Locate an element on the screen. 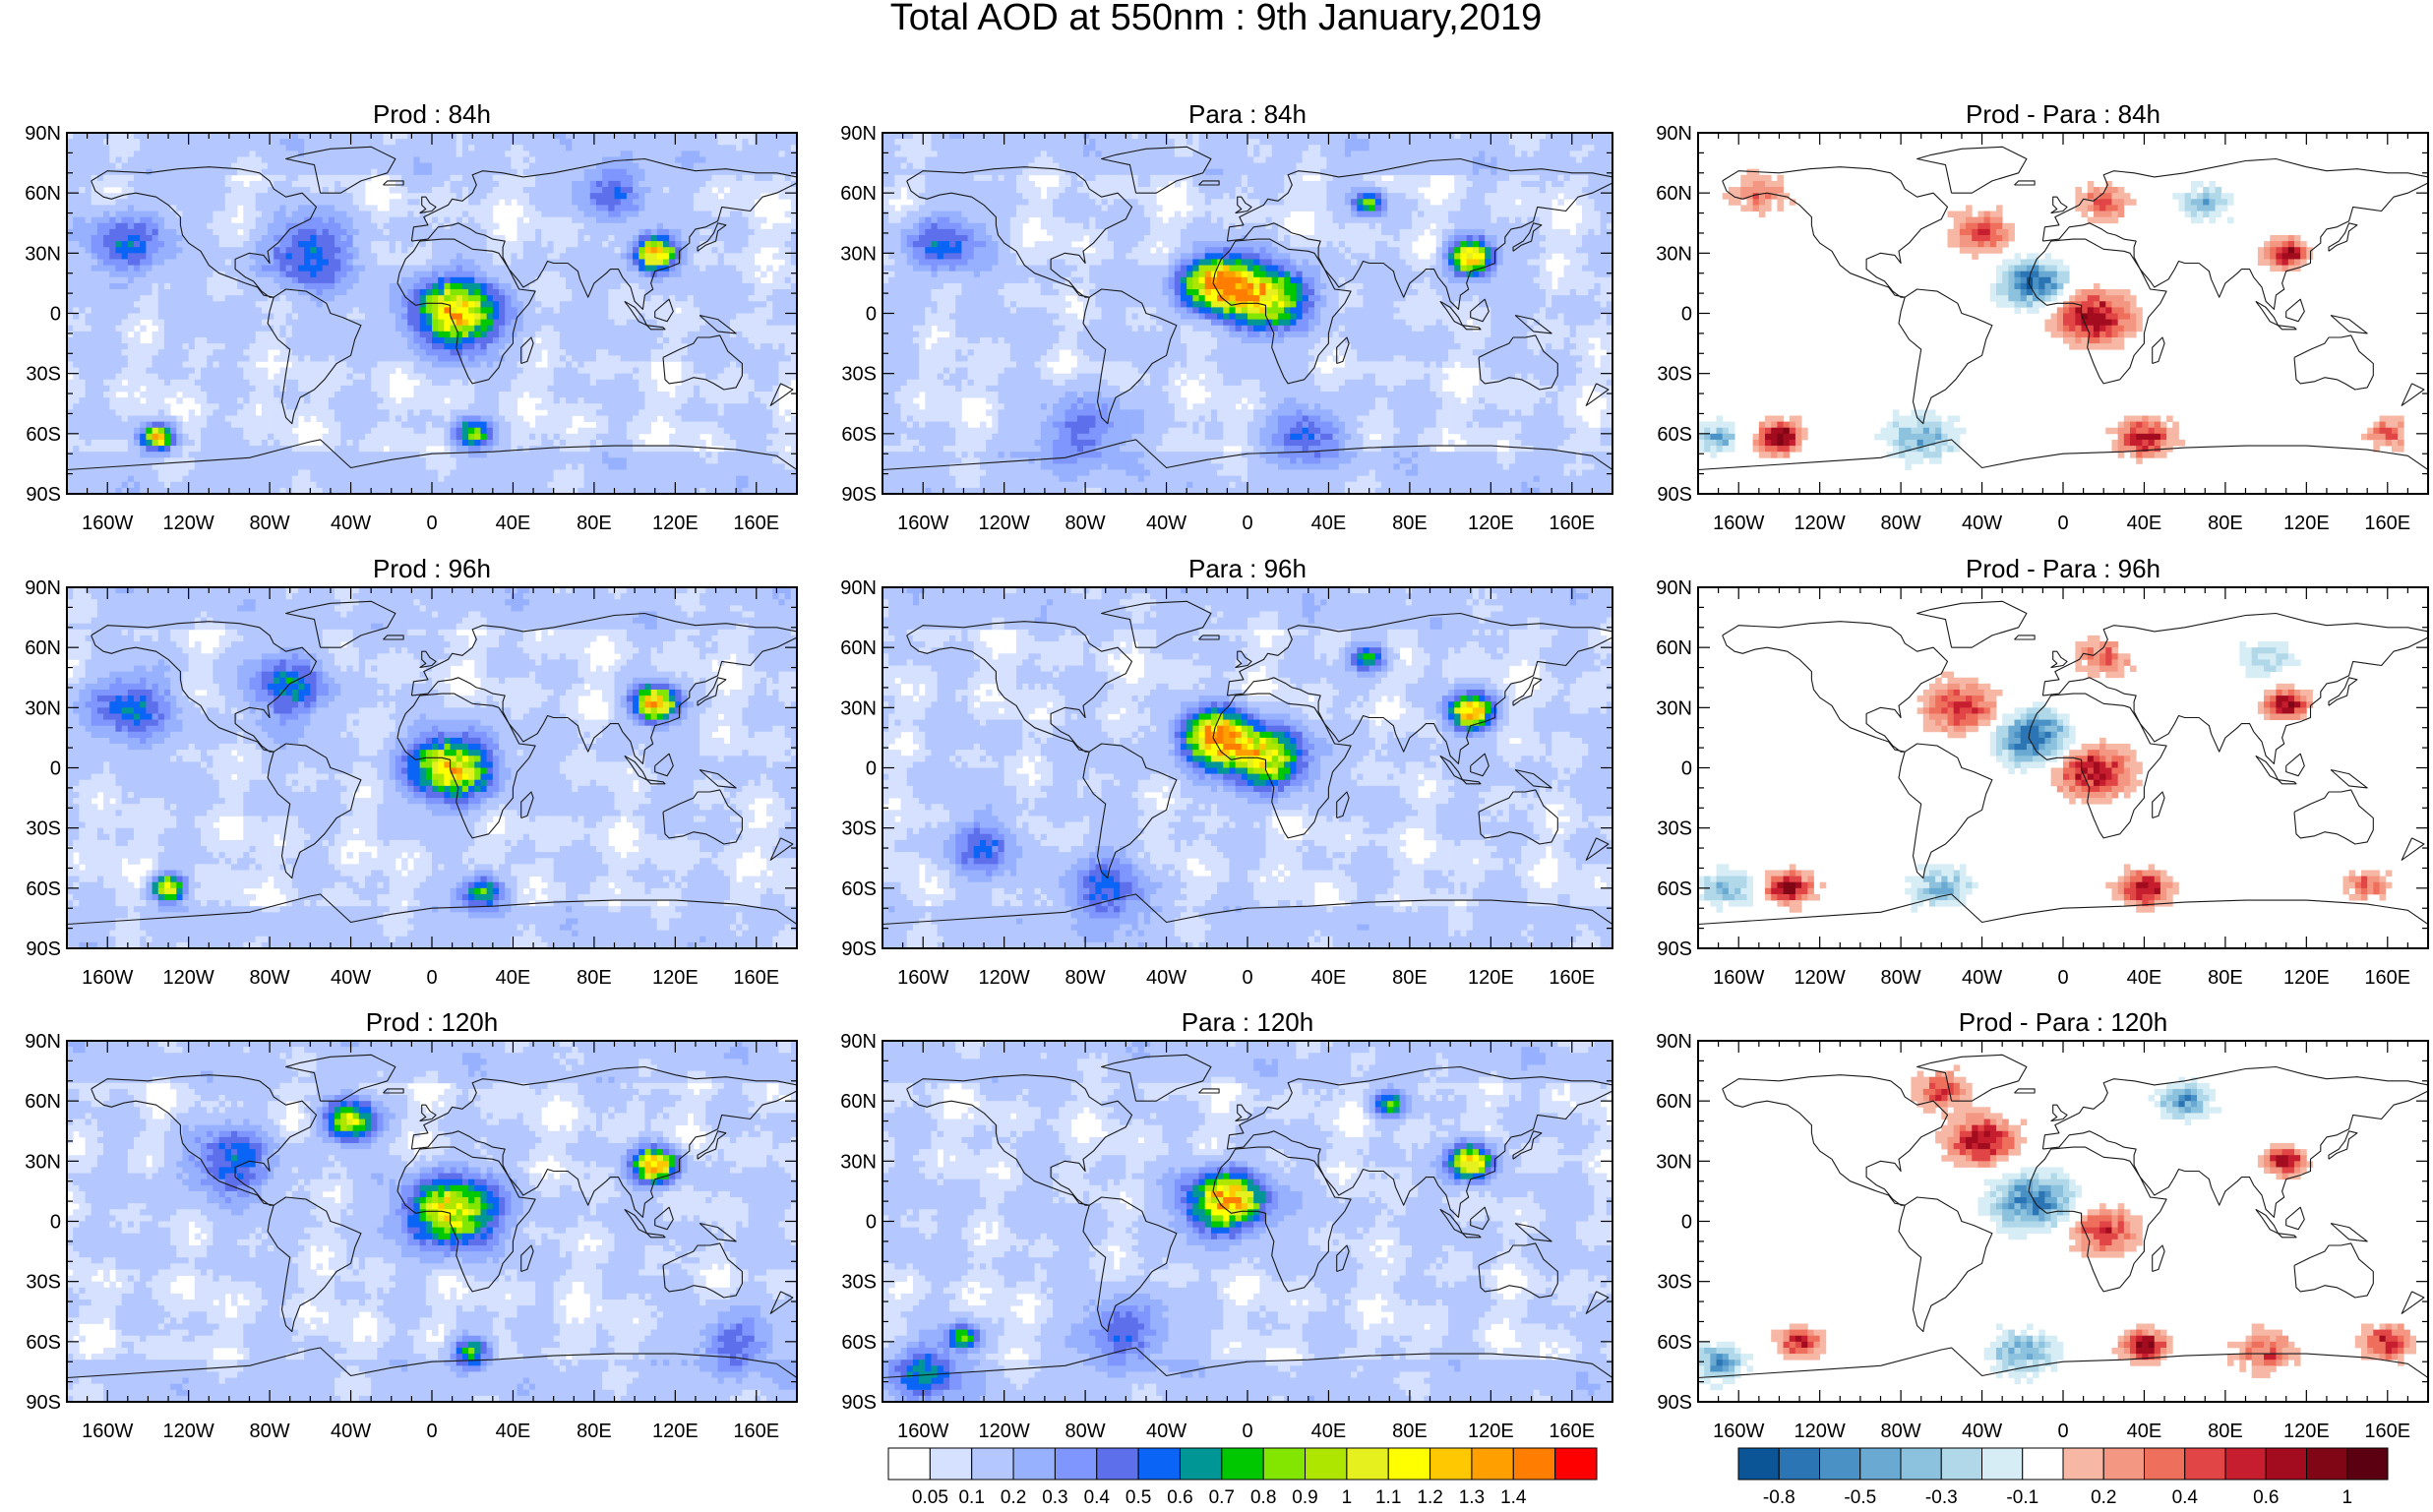  panel-title: Para : 96h is located at coordinates (1247, 569).